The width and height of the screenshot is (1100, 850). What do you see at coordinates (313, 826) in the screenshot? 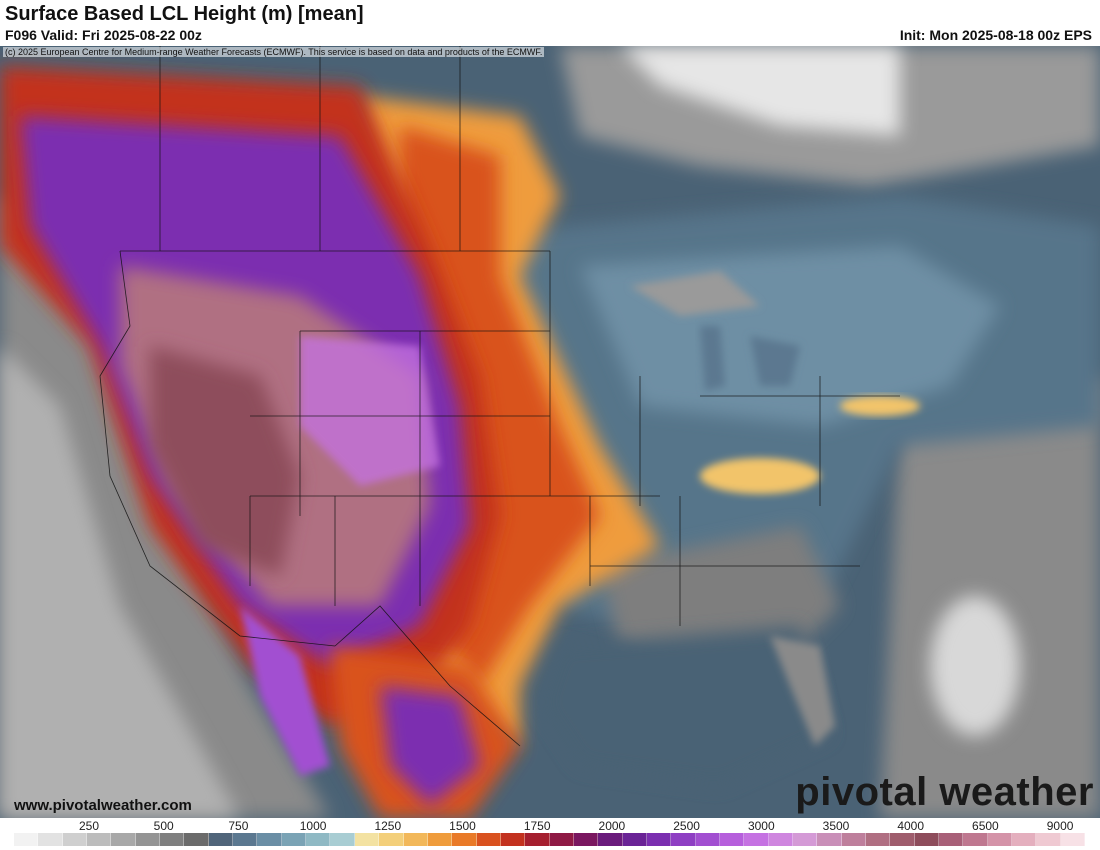
I see `legend-tick-label: 1000` at bounding box center [313, 826].